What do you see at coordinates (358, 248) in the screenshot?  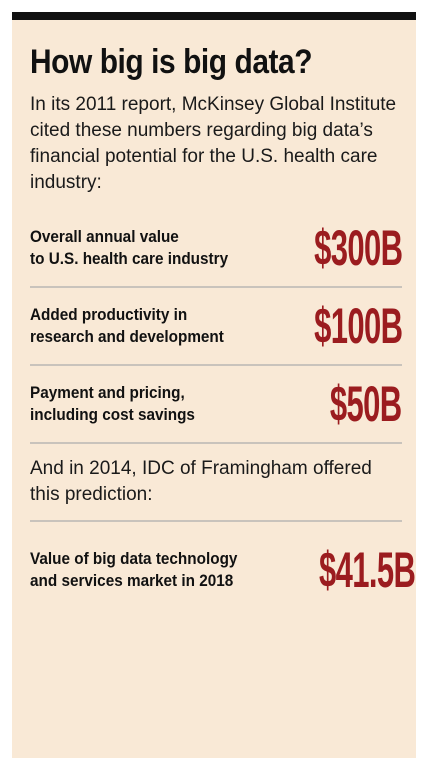 I see `stat-value: $300B` at bounding box center [358, 248].